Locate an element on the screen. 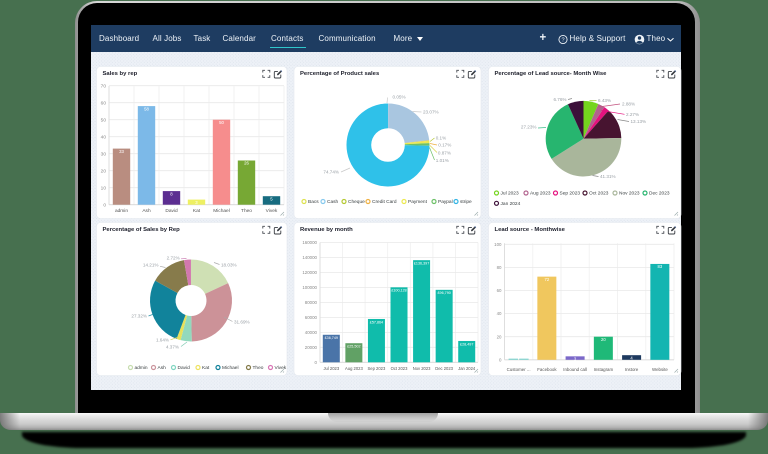 This screenshot has height=454, width=768. svg-text: 20000 is located at coordinates (311, 347).